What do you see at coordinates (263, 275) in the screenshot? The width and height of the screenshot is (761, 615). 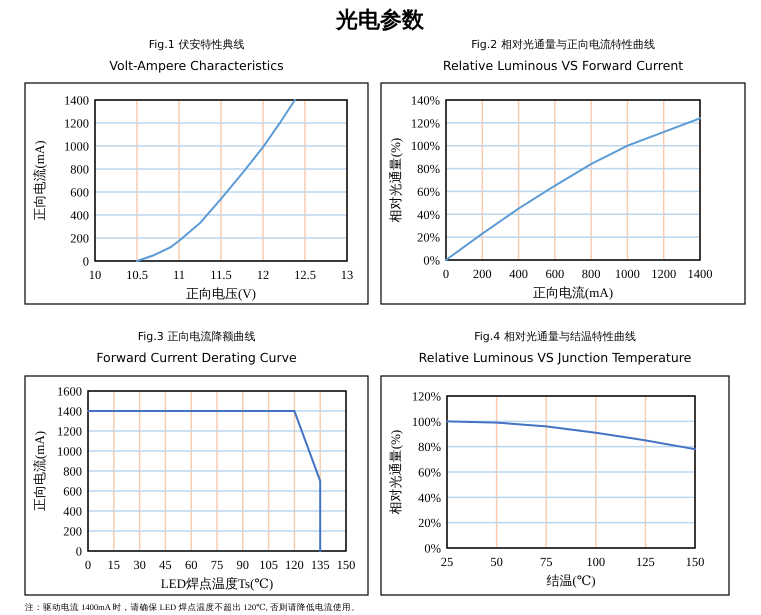 I see `x-tick-label: 12` at bounding box center [263, 275].